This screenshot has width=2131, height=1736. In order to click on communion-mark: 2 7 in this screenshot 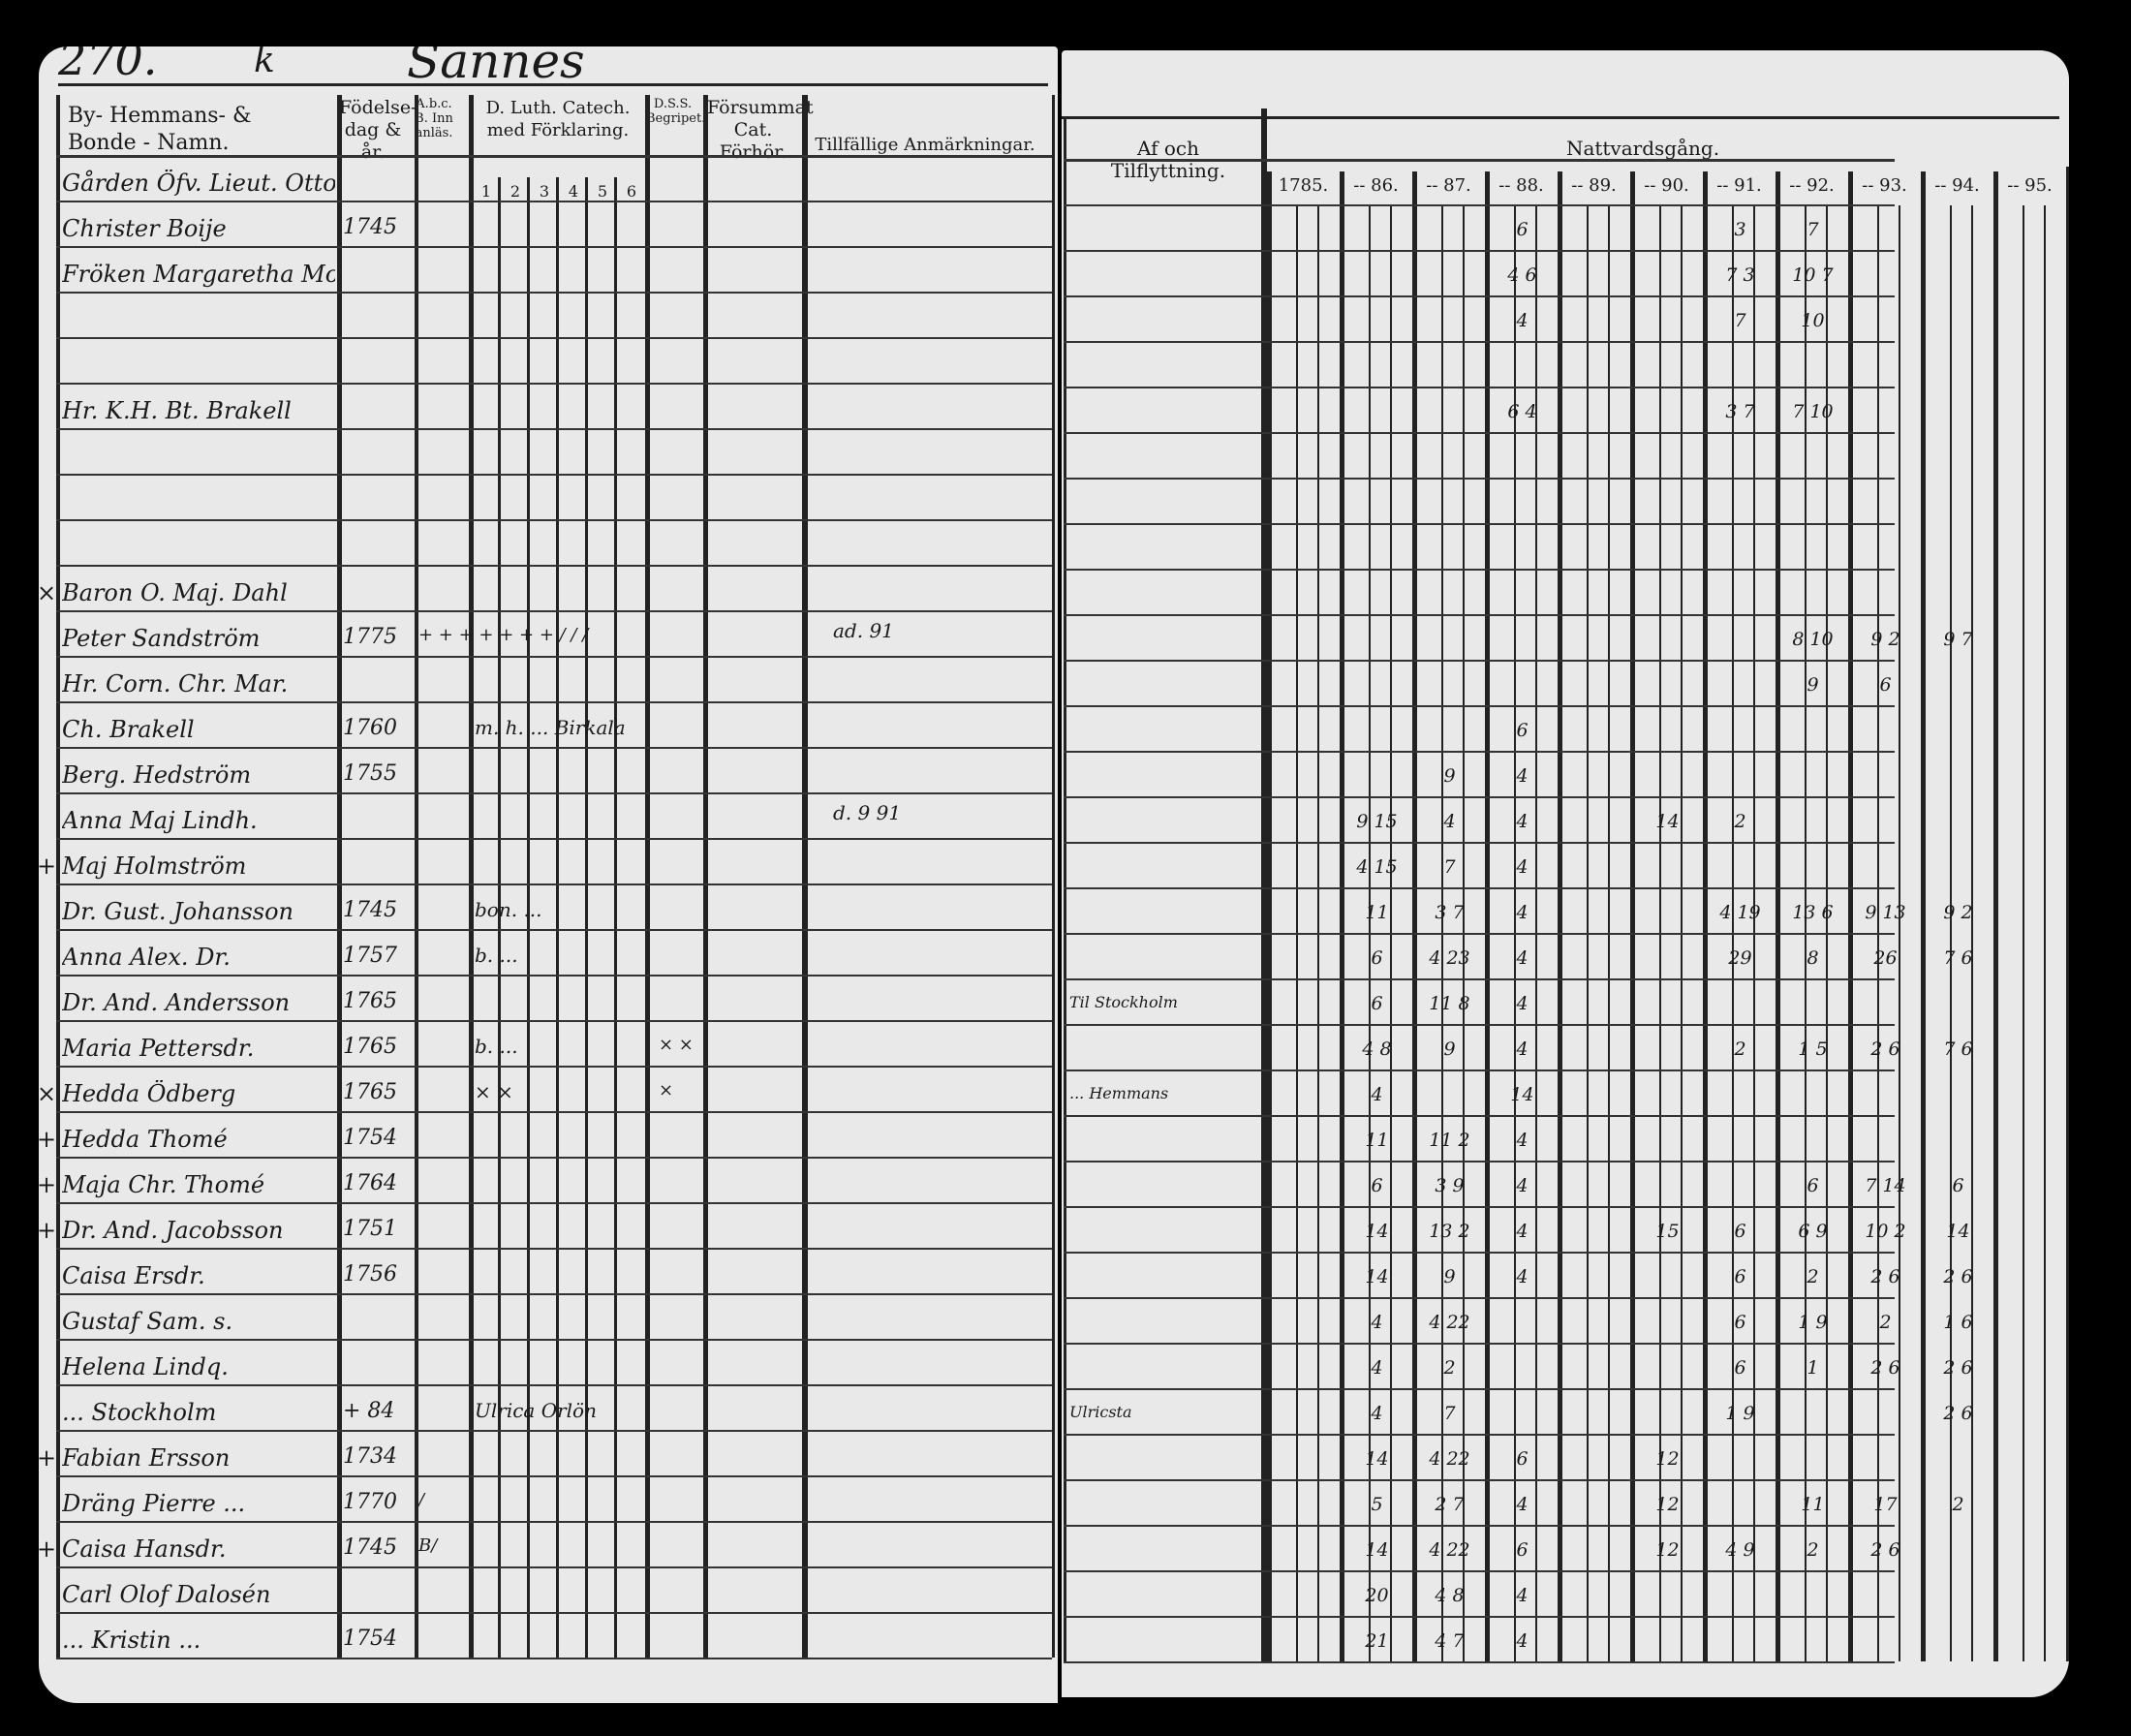, I will do `click(1450, 1504)`.